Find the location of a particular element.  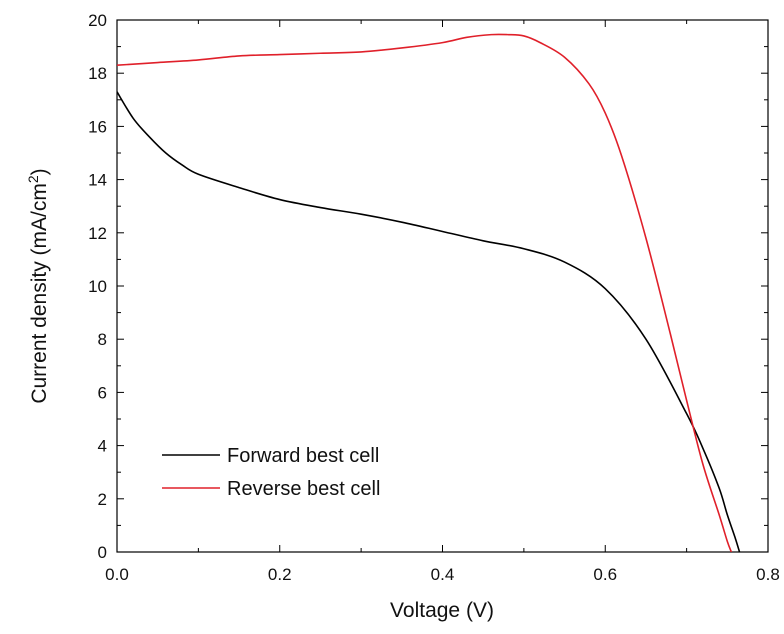

x-tick-label: 0.2 is located at coordinates (280, 574).